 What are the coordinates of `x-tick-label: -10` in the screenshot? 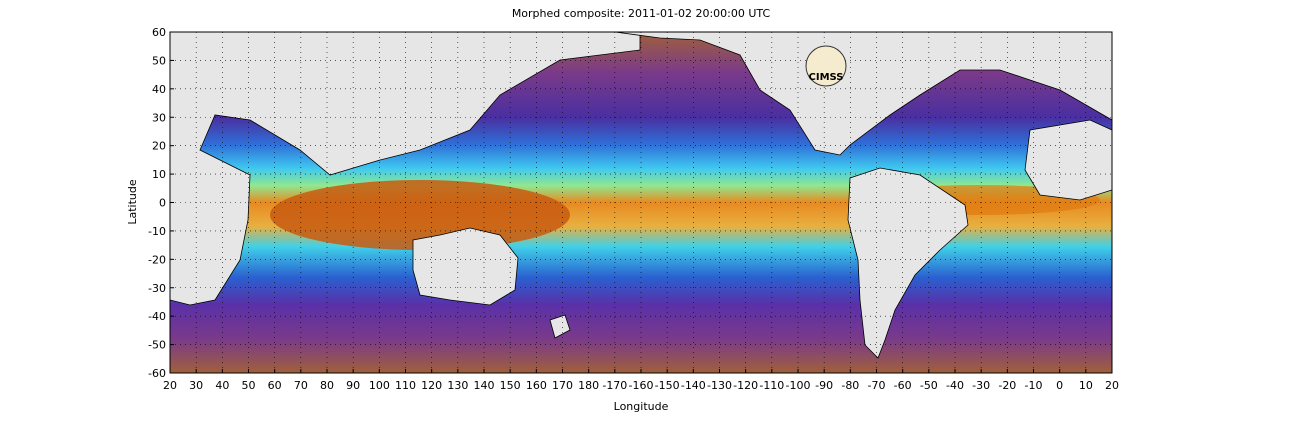 It's located at (1034, 385).